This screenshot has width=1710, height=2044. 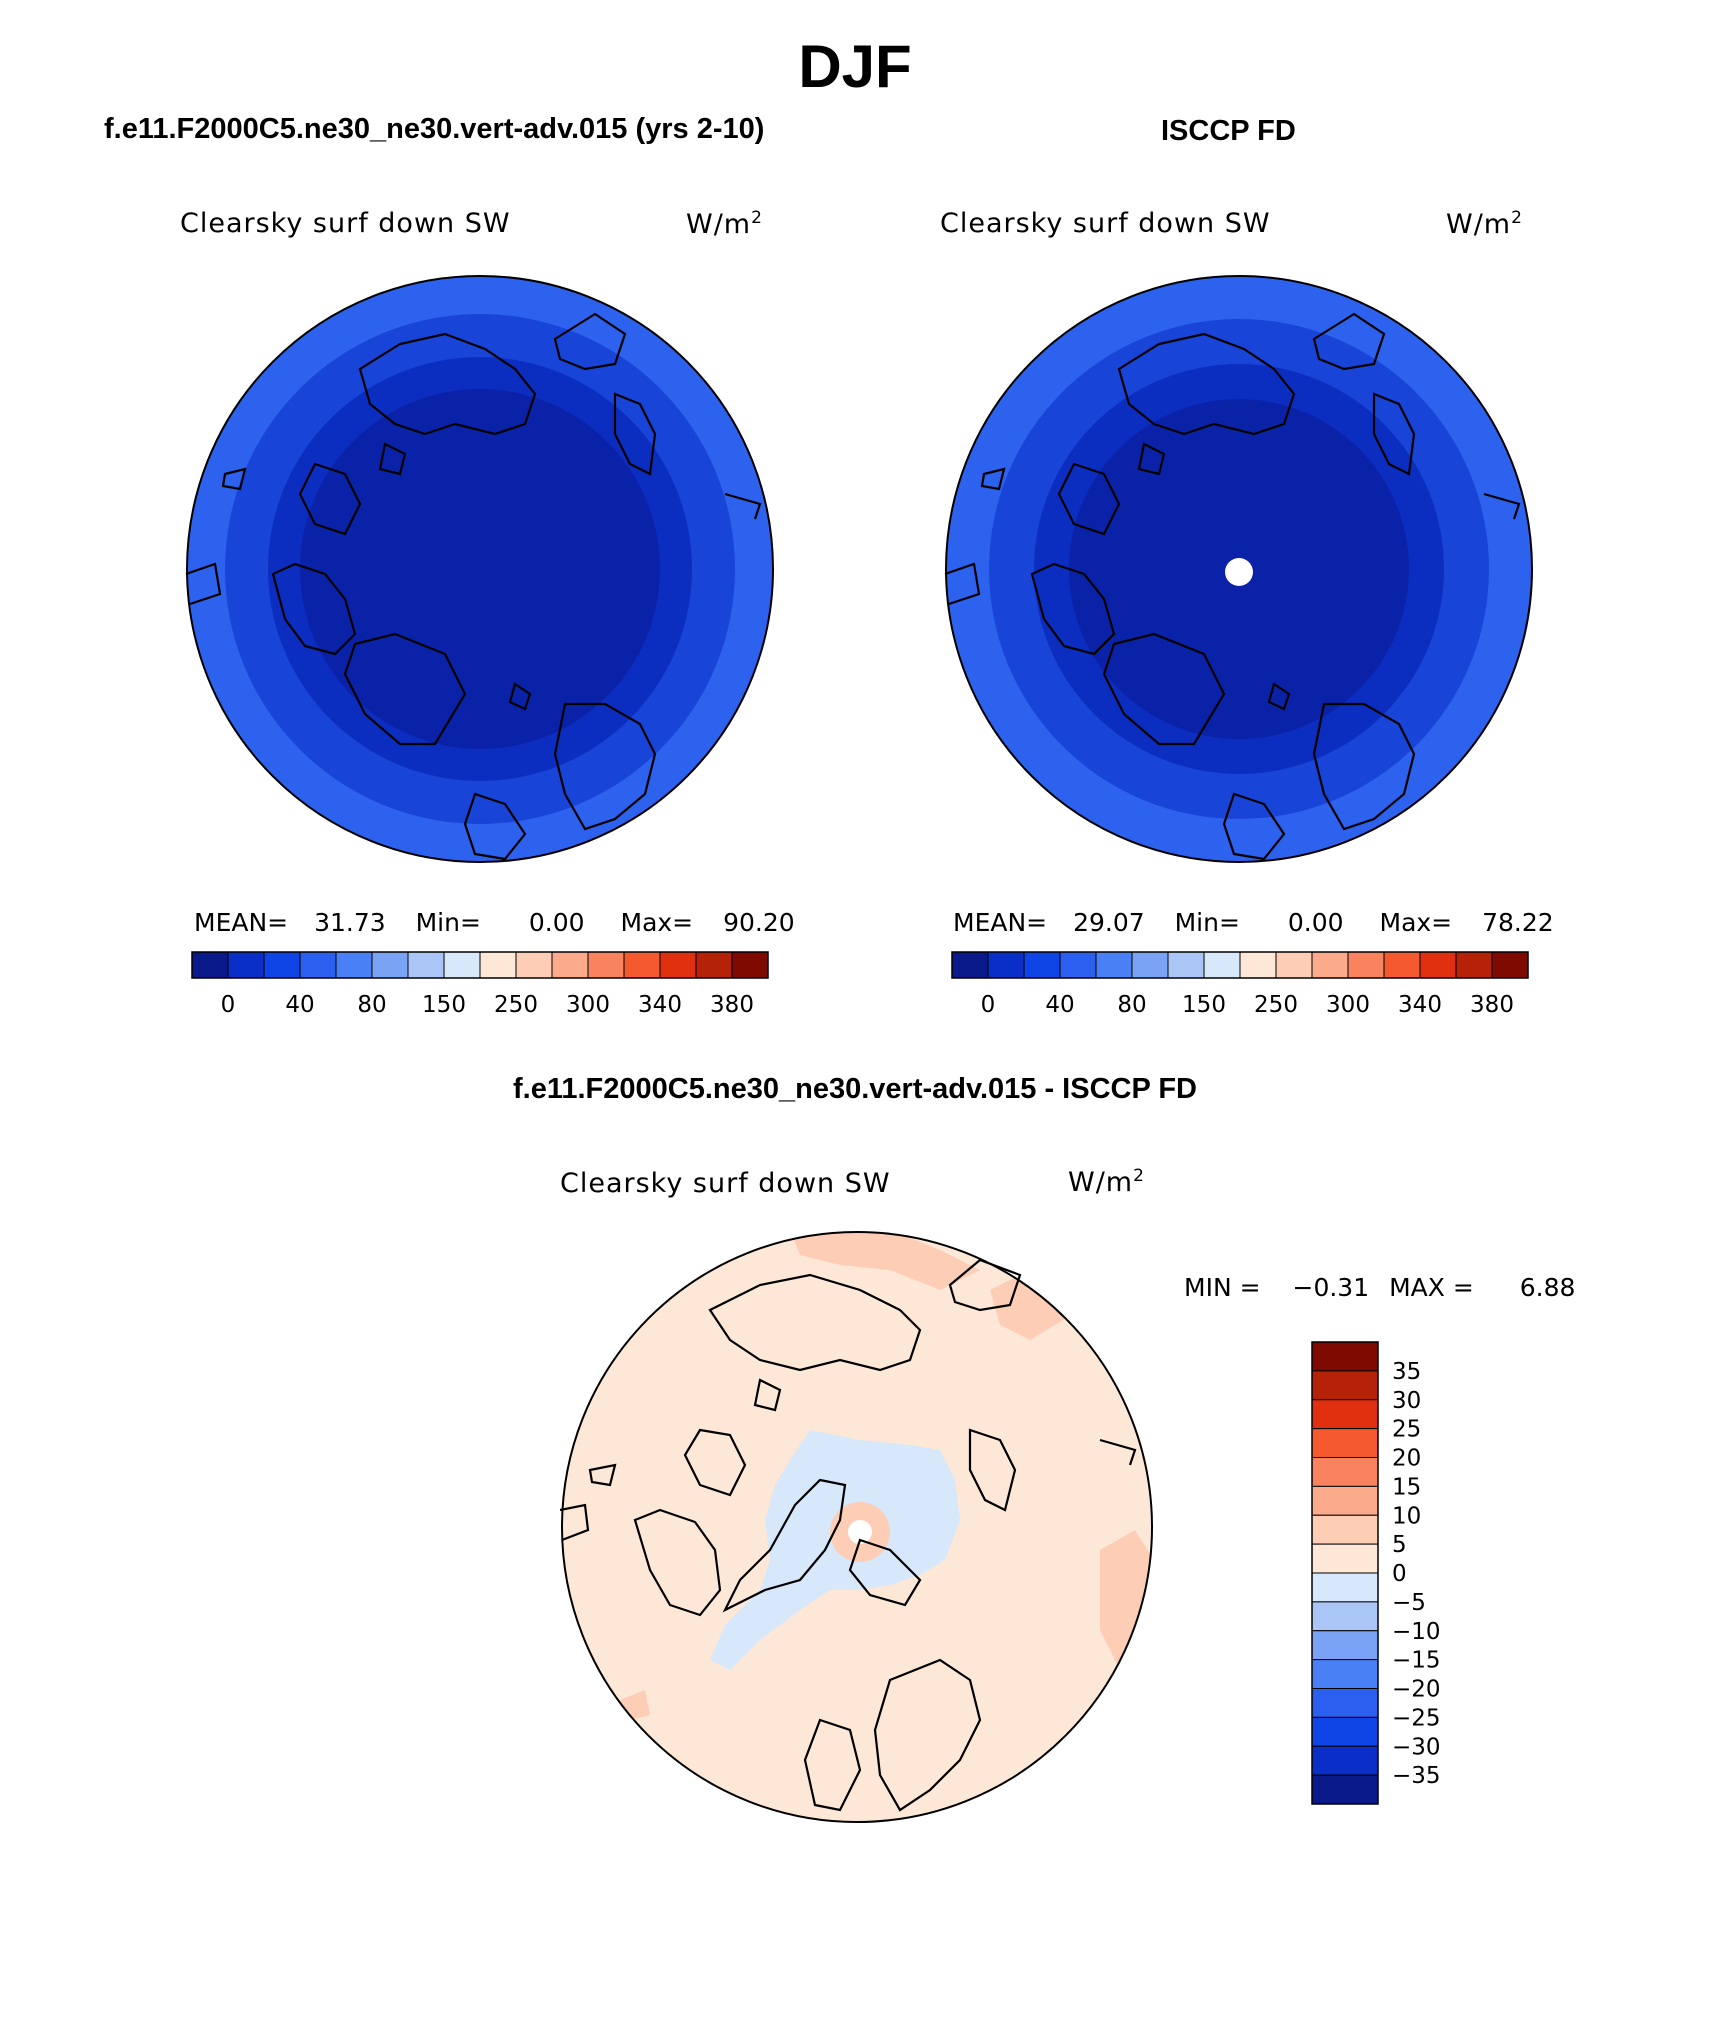 I want to click on panel-2-colorbar-tick-label: 300, so click(x=1348, y=1005).